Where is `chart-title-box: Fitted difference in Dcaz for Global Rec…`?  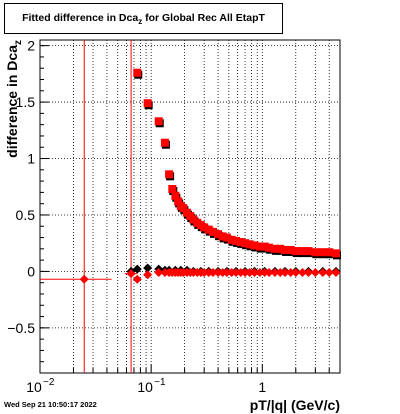 chart-title-box: Fitted difference in Dcaz for Global Rec… is located at coordinates (143, 18).